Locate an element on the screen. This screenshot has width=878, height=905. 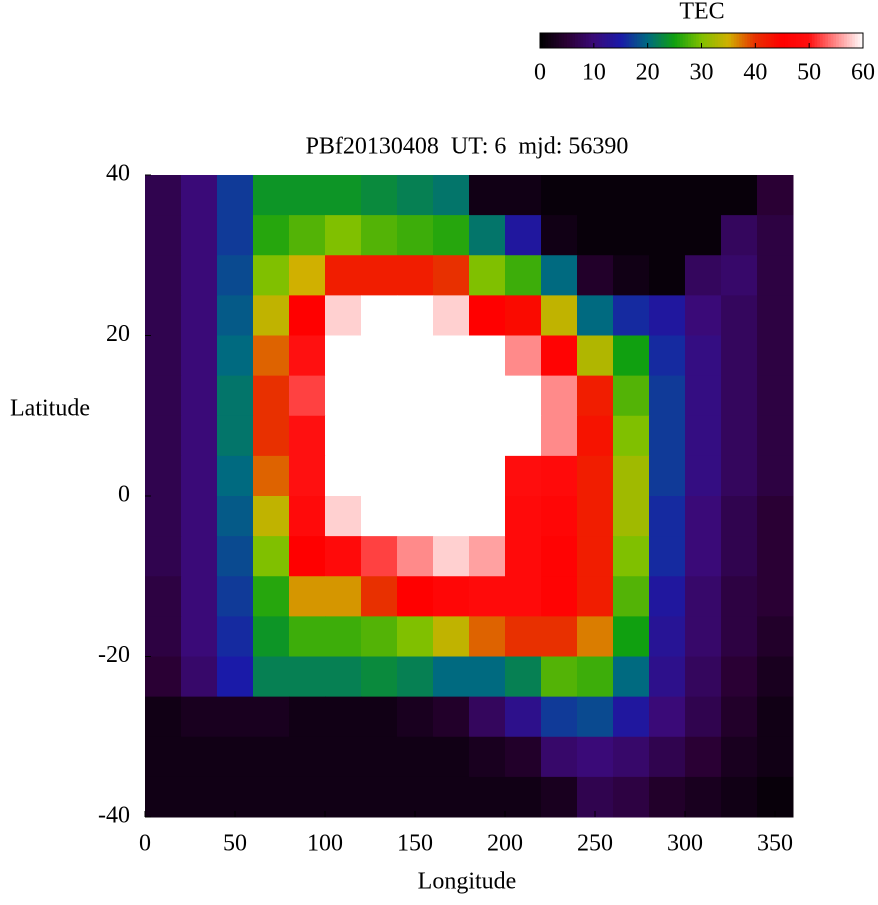
x-tick-label: 200 is located at coordinates (505, 844).